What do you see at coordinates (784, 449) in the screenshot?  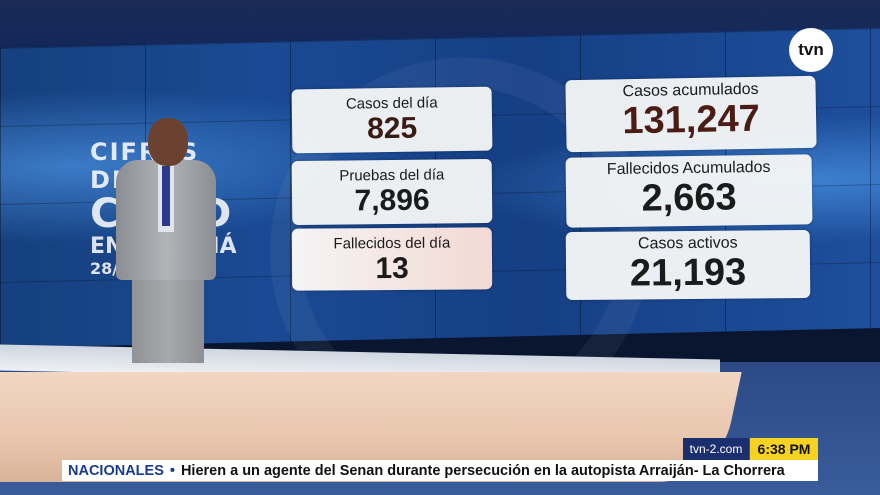 I see `clock: 6:38 PM` at bounding box center [784, 449].